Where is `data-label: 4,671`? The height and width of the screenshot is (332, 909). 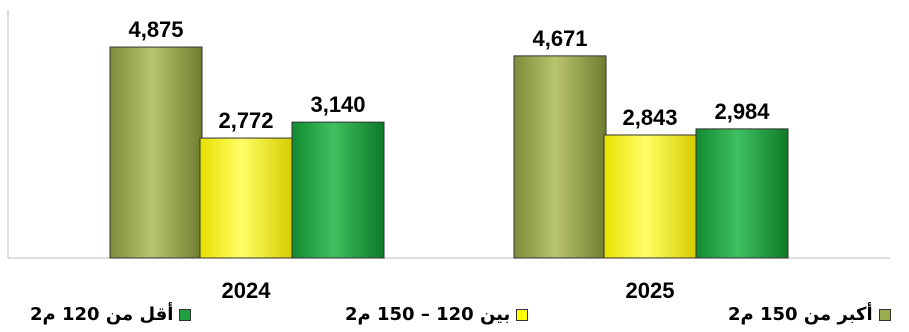
data-label: 4,671 is located at coordinates (559, 38).